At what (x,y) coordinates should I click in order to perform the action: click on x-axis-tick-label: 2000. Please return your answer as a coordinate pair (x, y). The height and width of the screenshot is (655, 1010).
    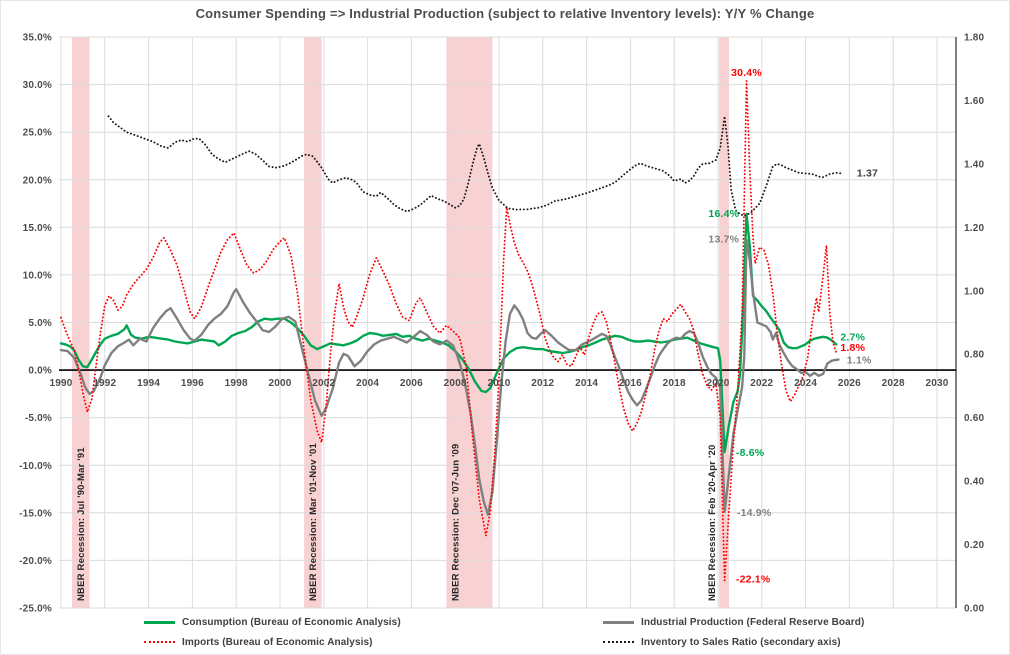
    Looking at the image, I should click on (279, 383).